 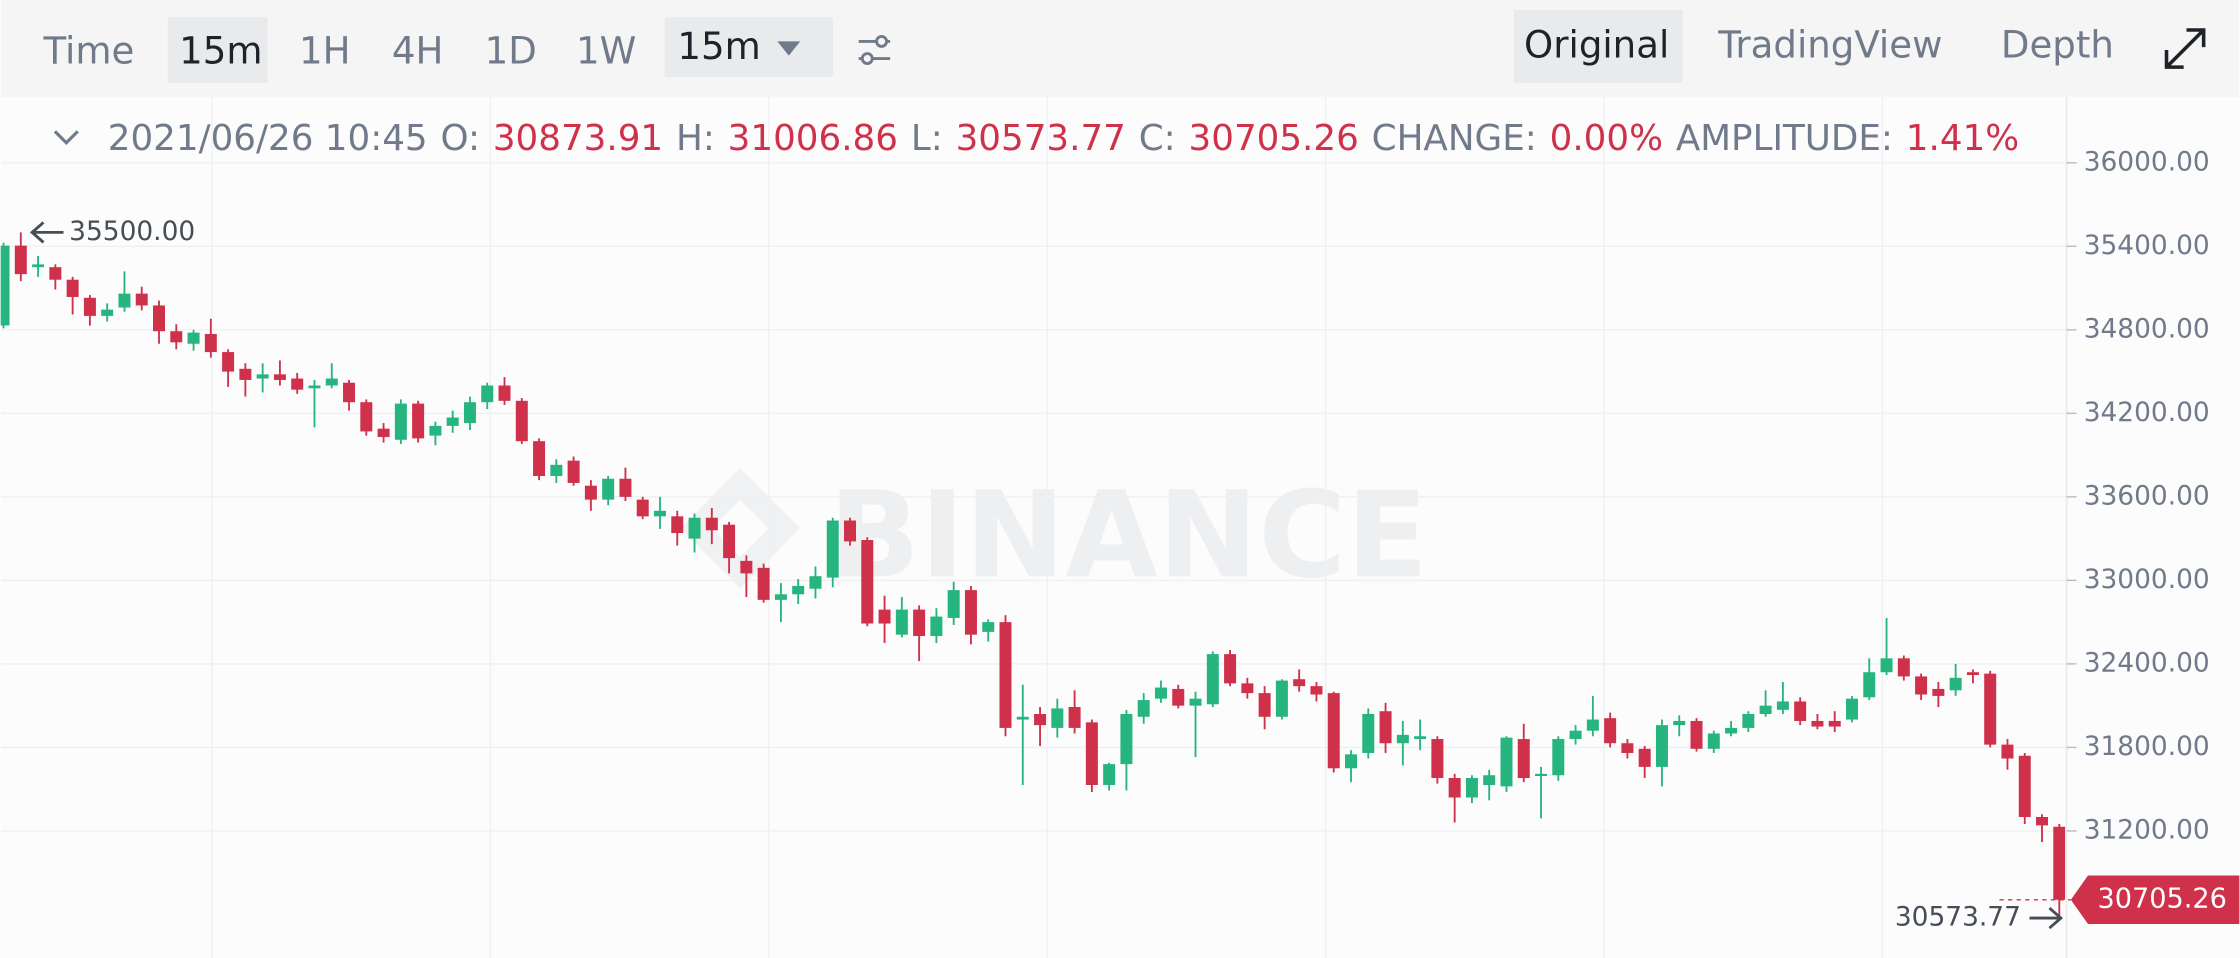 I want to click on header-datetime: 2021/06/26 10:45, so click(x=268, y=138).